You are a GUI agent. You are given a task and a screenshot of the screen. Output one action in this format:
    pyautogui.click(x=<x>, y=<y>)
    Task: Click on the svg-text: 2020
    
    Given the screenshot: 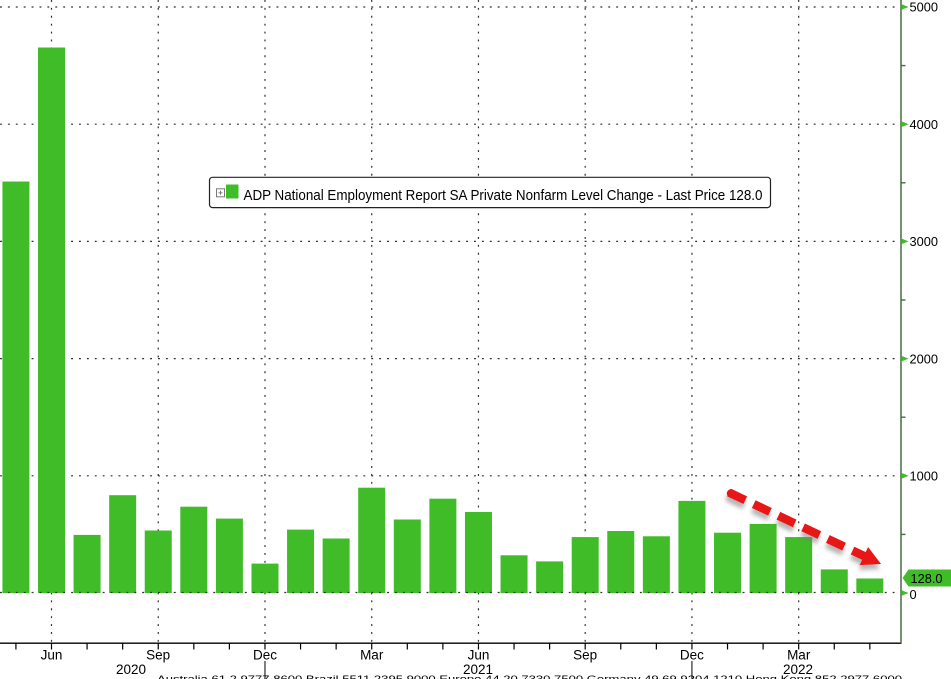 What is the action you would take?
    pyautogui.click(x=131, y=669)
    